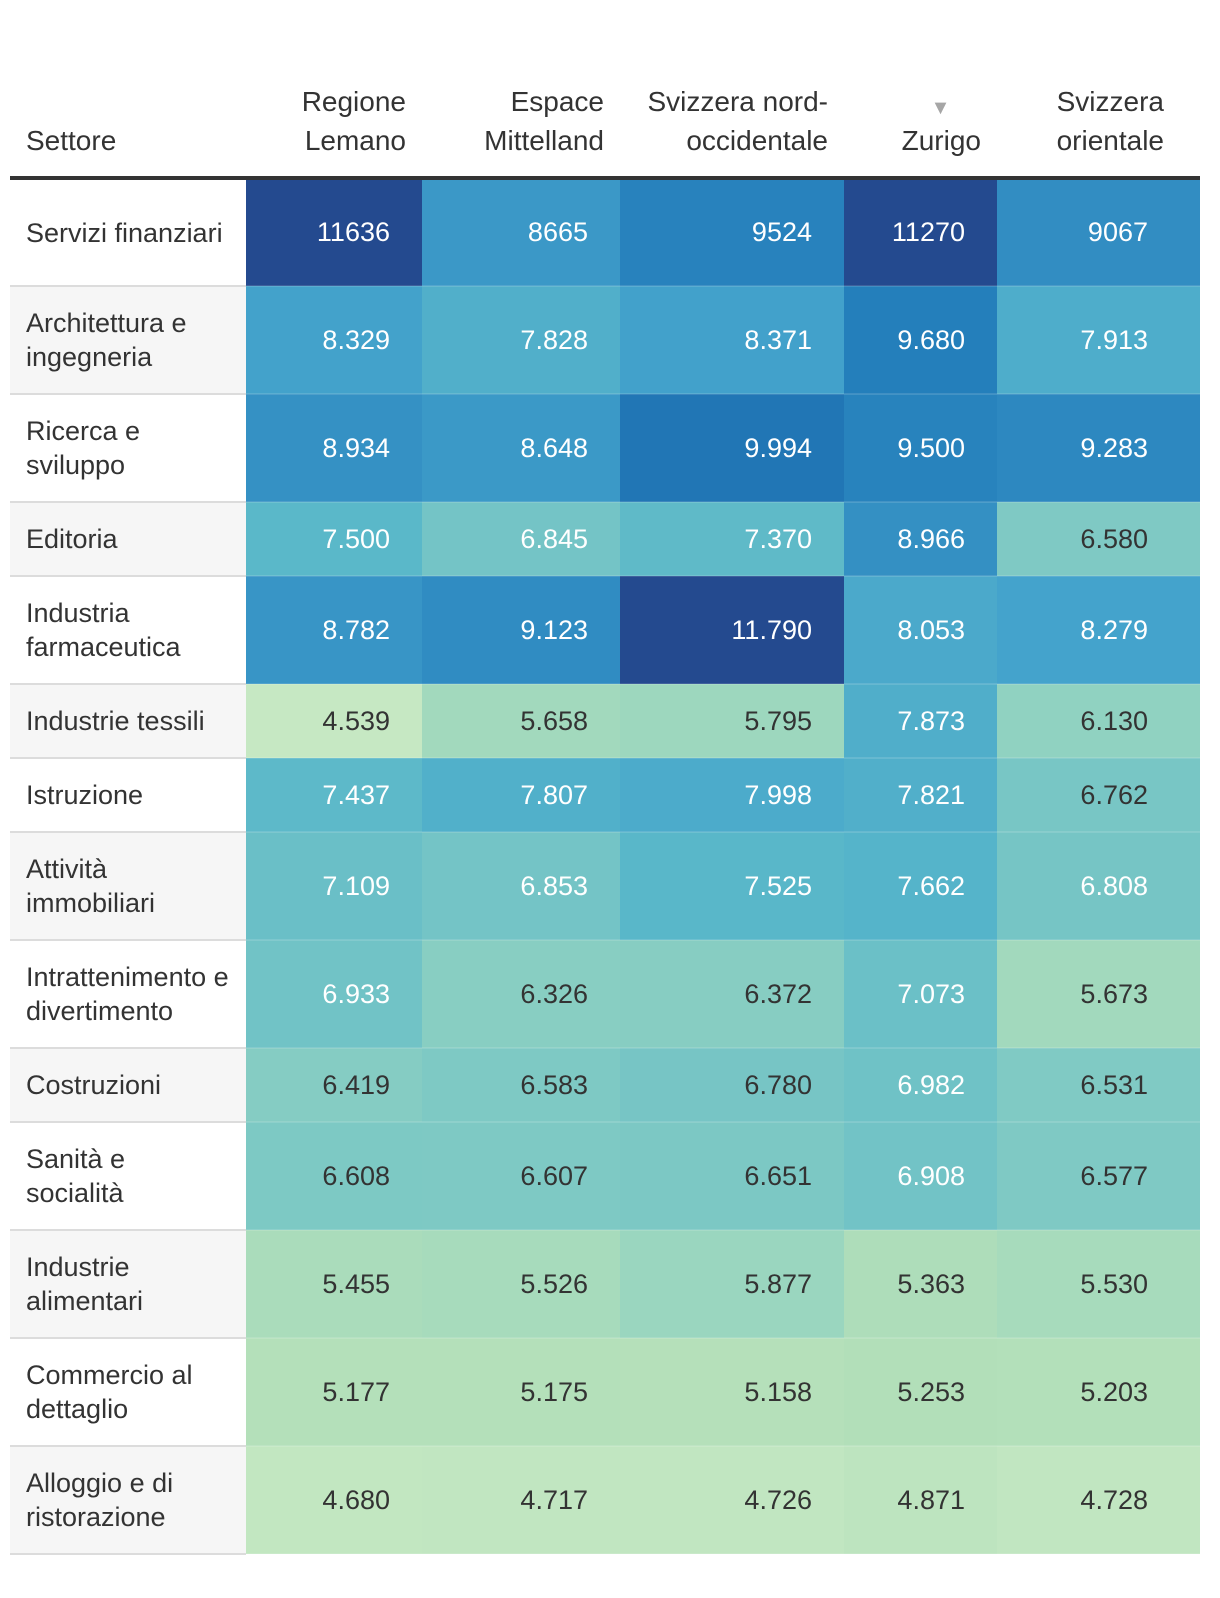 The image size is (1220, 1598). What do you see at coordinates (1088, 886) in the screenshot?
I see `heatmap-cell: 6.808` at bounding box center [1088, 886].